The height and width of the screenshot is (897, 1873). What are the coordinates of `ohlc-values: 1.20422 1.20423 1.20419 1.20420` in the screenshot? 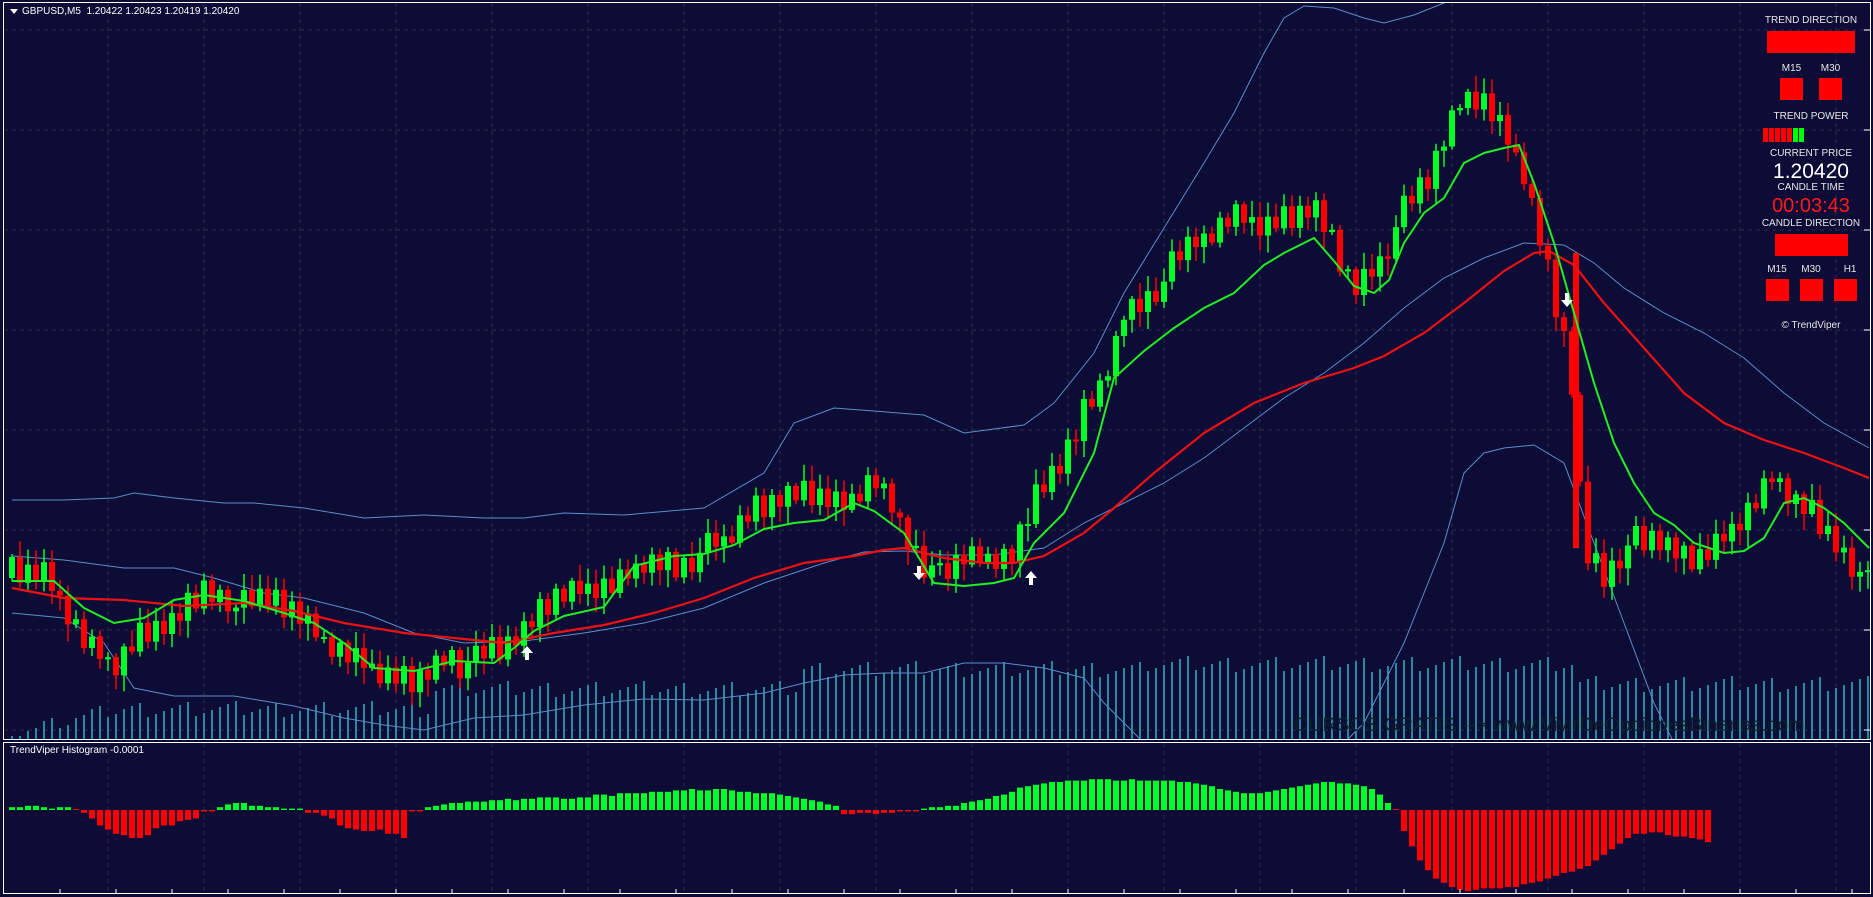 It's located at (163, 11).